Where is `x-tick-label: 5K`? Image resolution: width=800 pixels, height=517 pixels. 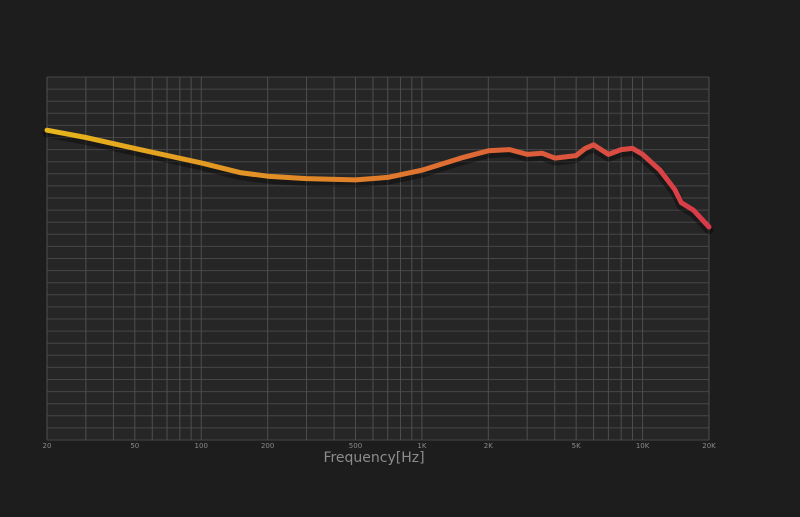 x-tick-label: 5K is located at coordinates (576, 446).